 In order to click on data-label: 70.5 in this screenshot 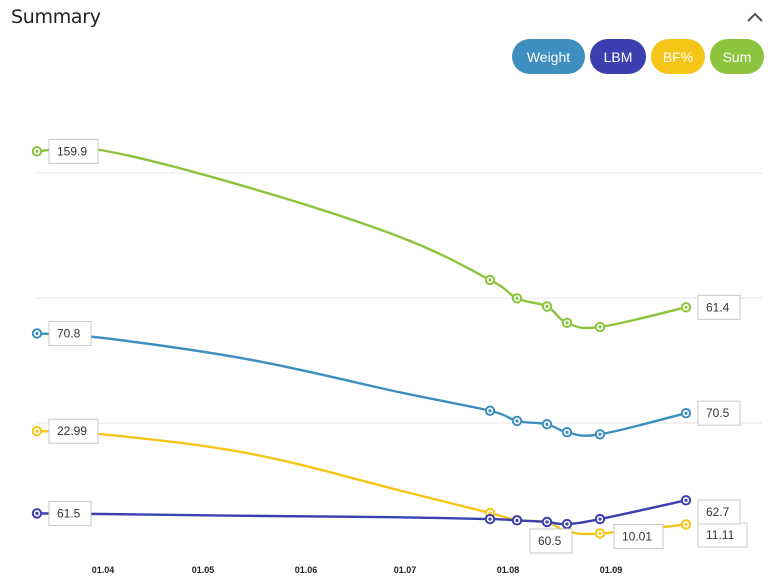, I will do `click(718, 413)`.